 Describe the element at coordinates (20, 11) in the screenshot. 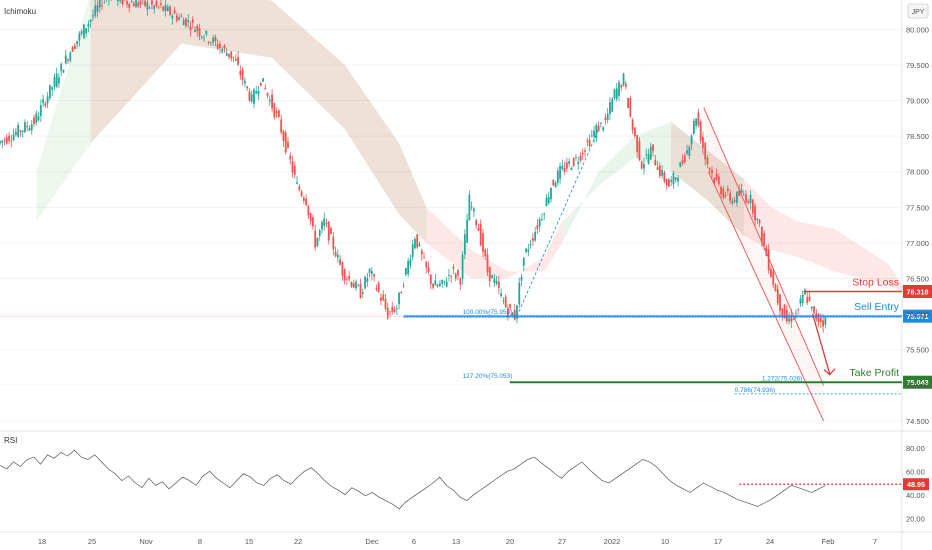

I see `indicator-label: Ichimoku` at that location.